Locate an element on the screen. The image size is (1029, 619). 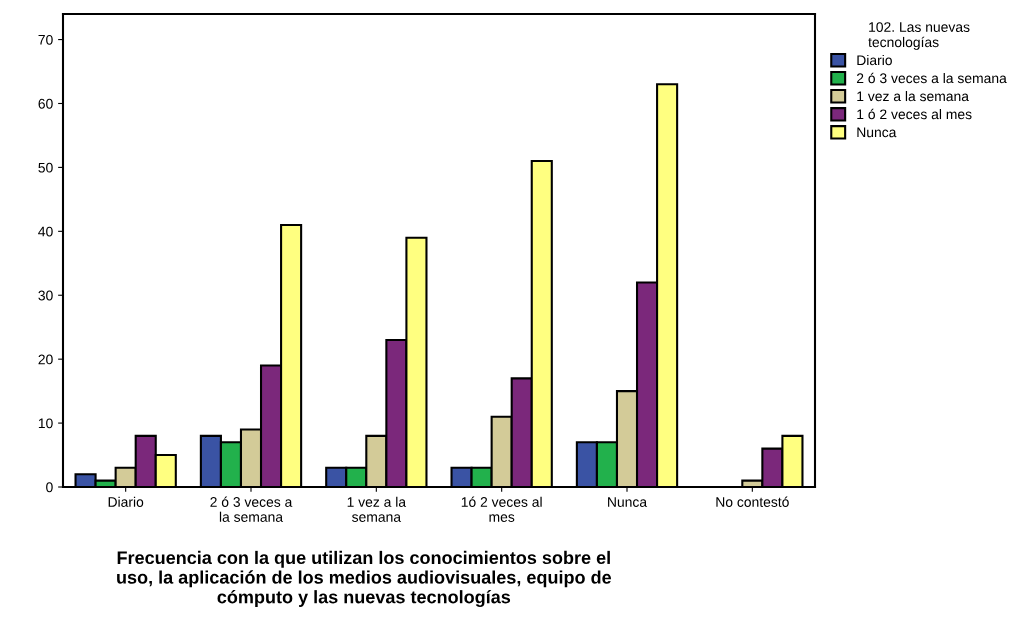
legend-label: Diario is located at coordinates (874, 60).